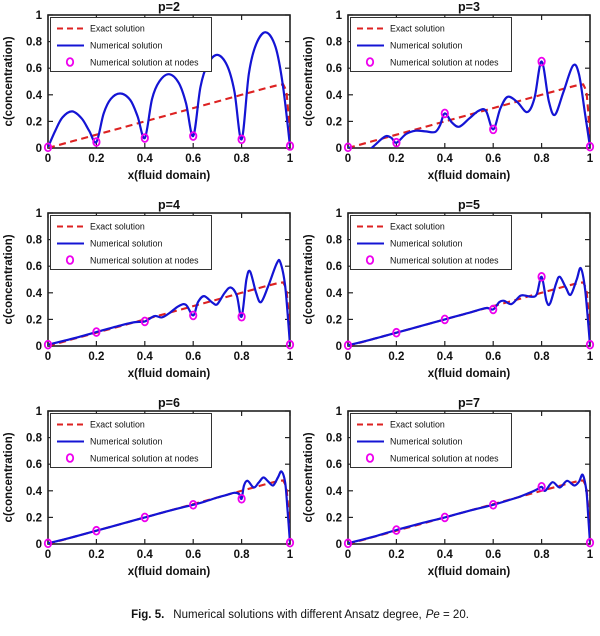 Image resolution: width=600 pixels, height=636 pixels. I want to click on plot-title: p=6, so click(169, 403).